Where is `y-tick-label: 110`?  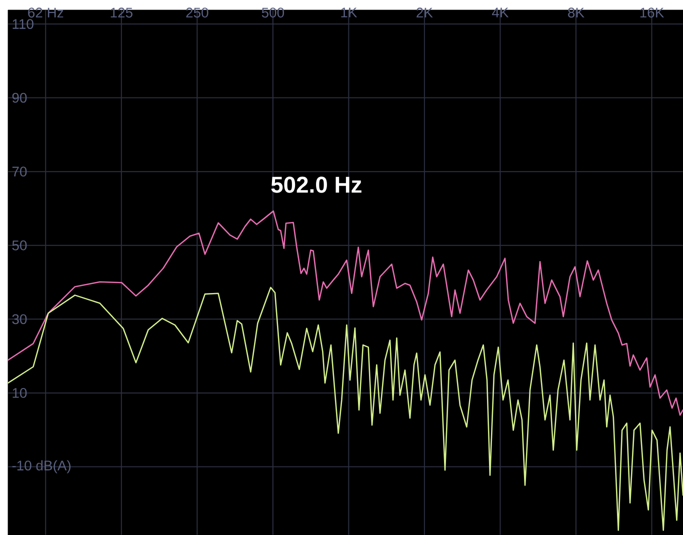
y-tick-label: 110 is located at coordinates (23, 24).